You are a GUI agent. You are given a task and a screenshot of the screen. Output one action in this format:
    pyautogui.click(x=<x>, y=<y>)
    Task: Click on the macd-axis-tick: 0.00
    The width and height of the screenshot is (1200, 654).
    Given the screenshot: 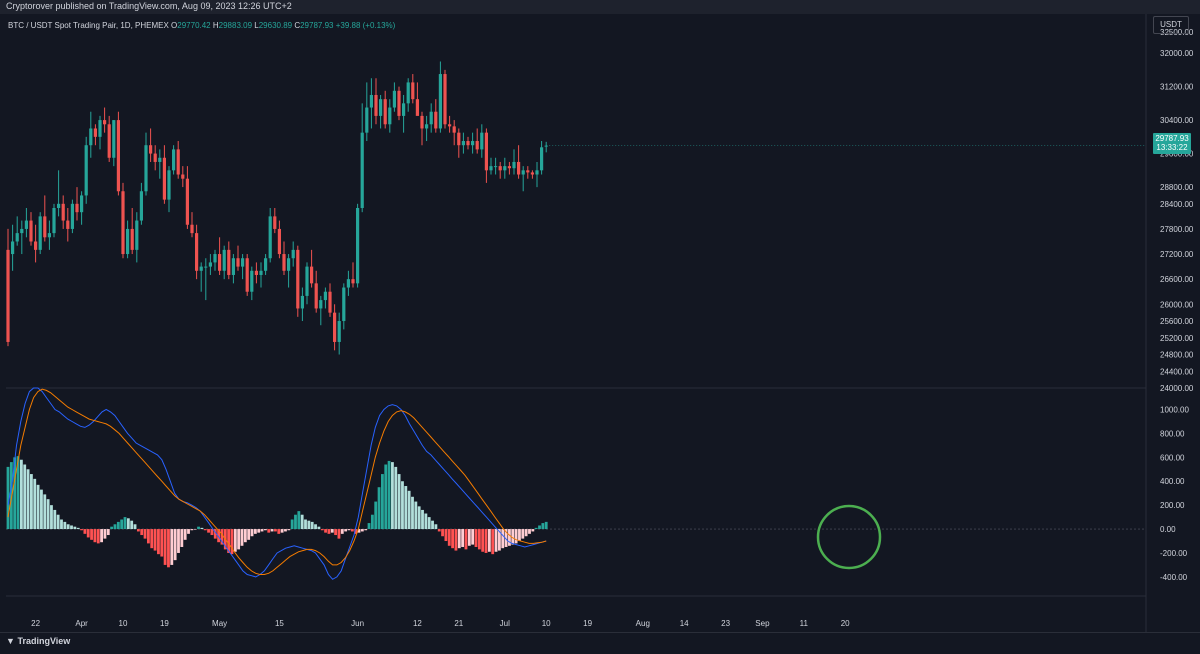 What is the action you would take?
    pyautogui.click(x=1168, y=529)
    